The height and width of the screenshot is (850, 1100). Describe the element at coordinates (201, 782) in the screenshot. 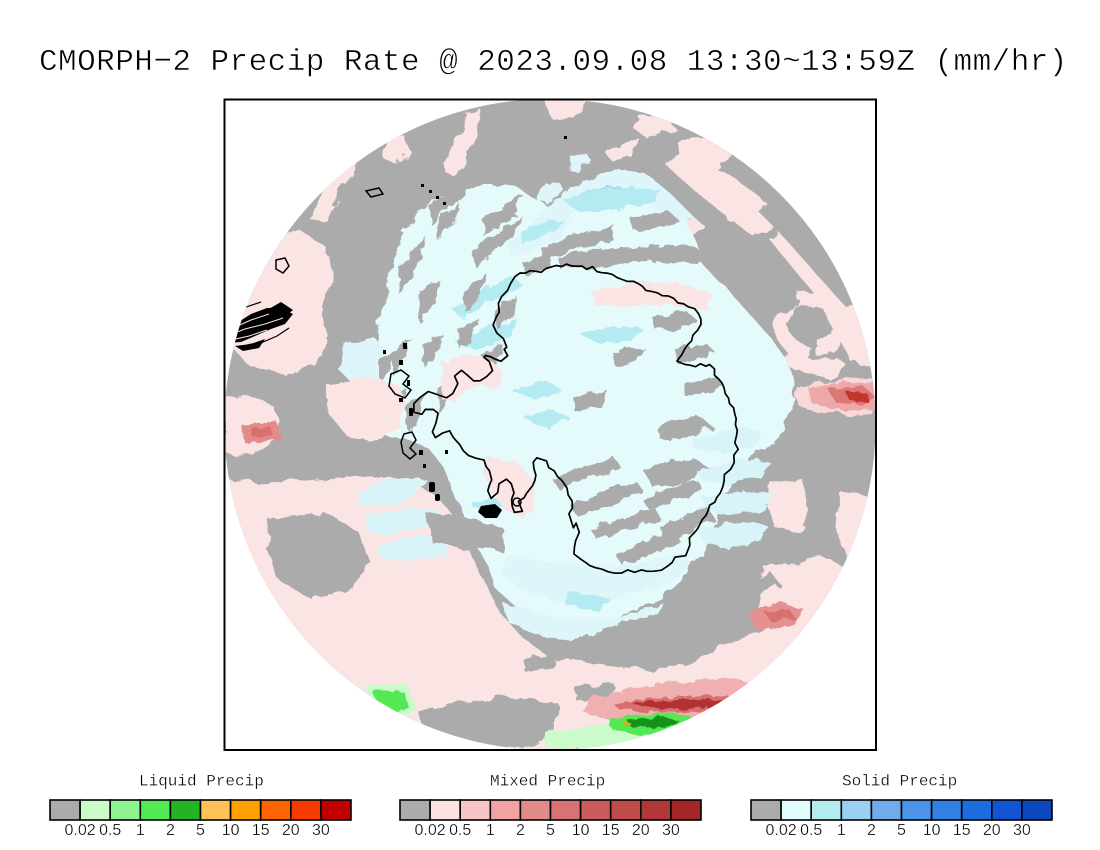

I see `svg-text: Liquid Precip` at that location.